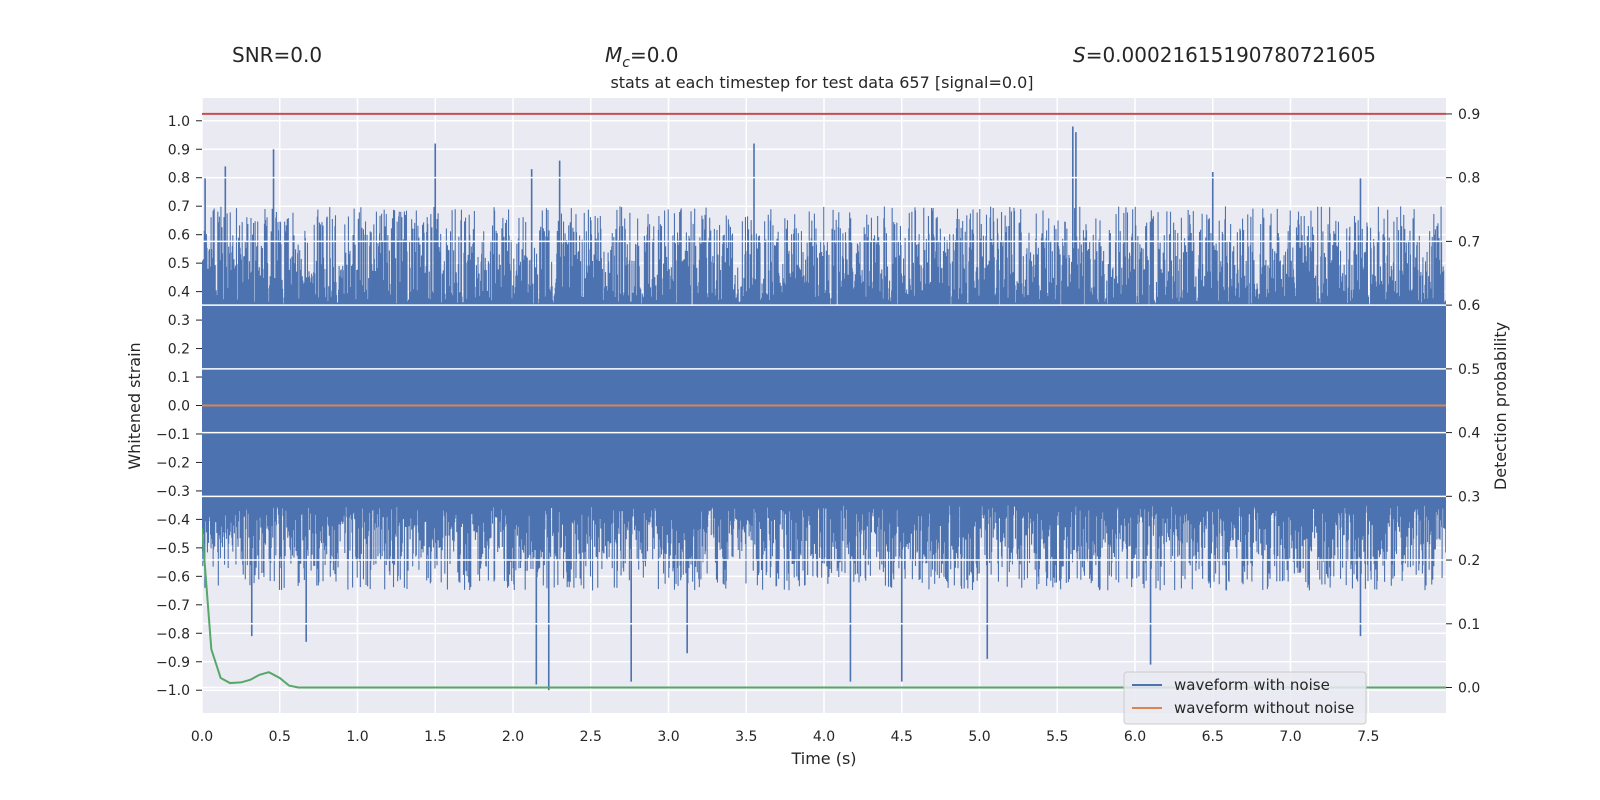 The height and width of the screenshot is (800, 1600). I want to click on y-right-tick-label: 0.9, so click(1469, 115).